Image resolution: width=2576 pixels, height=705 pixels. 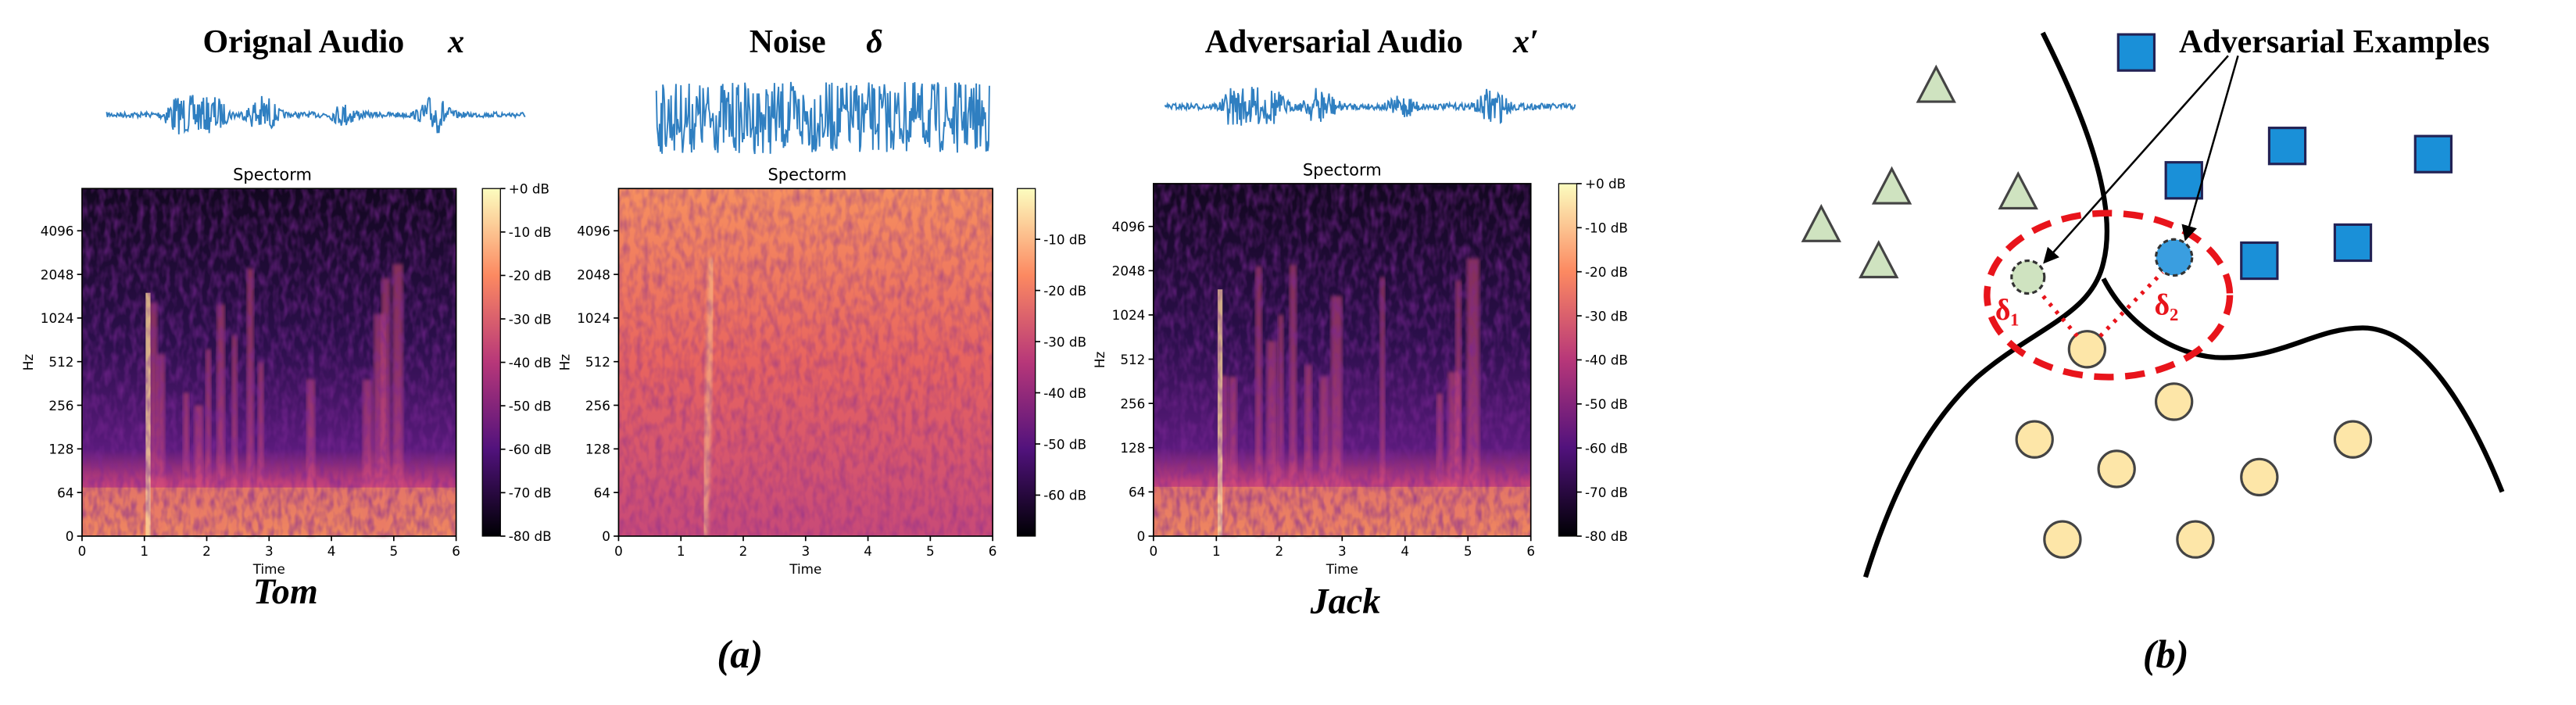 What do you see at coordinates (874, 42) in the screenshot?
I see `audio-symbol: δ` at bounding box center [874, 42].